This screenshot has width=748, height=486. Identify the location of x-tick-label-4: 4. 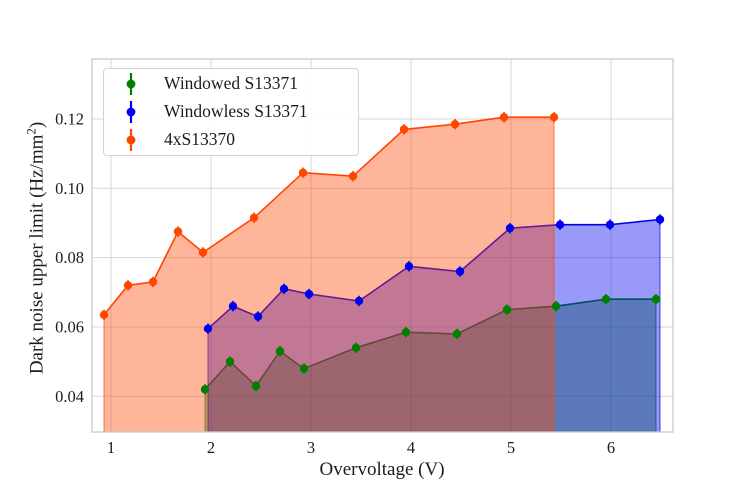
(411, 447).